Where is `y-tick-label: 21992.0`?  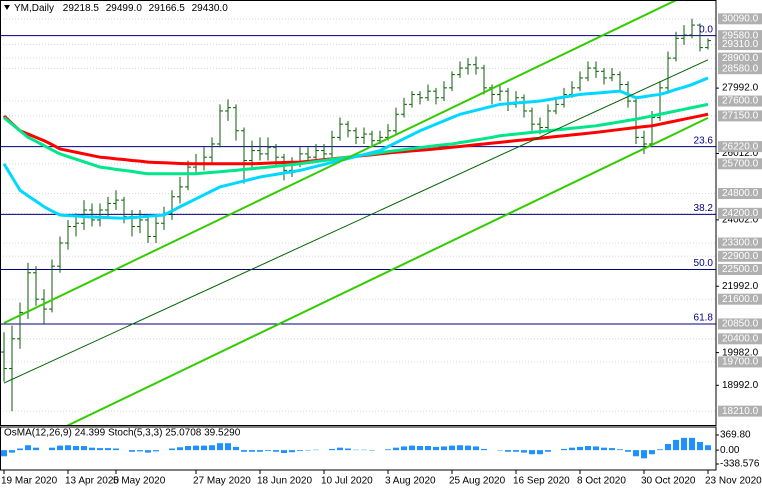 y-tick-label: 21992.0 is located at coordinates (740, 286).